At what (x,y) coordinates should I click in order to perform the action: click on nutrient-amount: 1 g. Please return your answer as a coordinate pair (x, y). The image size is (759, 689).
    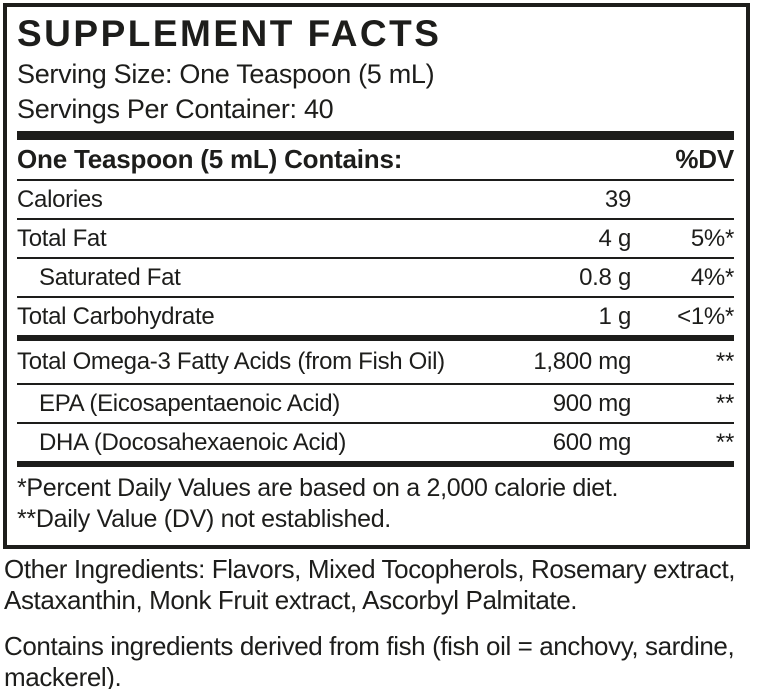
    Looking at the image, I should click on (615, 316).